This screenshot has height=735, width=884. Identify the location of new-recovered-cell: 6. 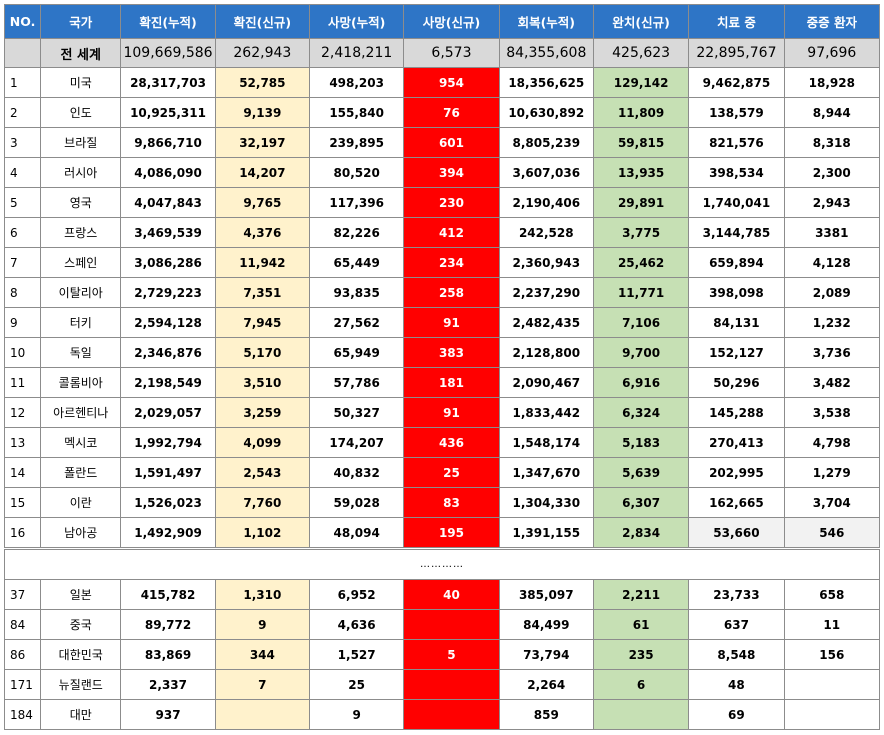
(641, 684).